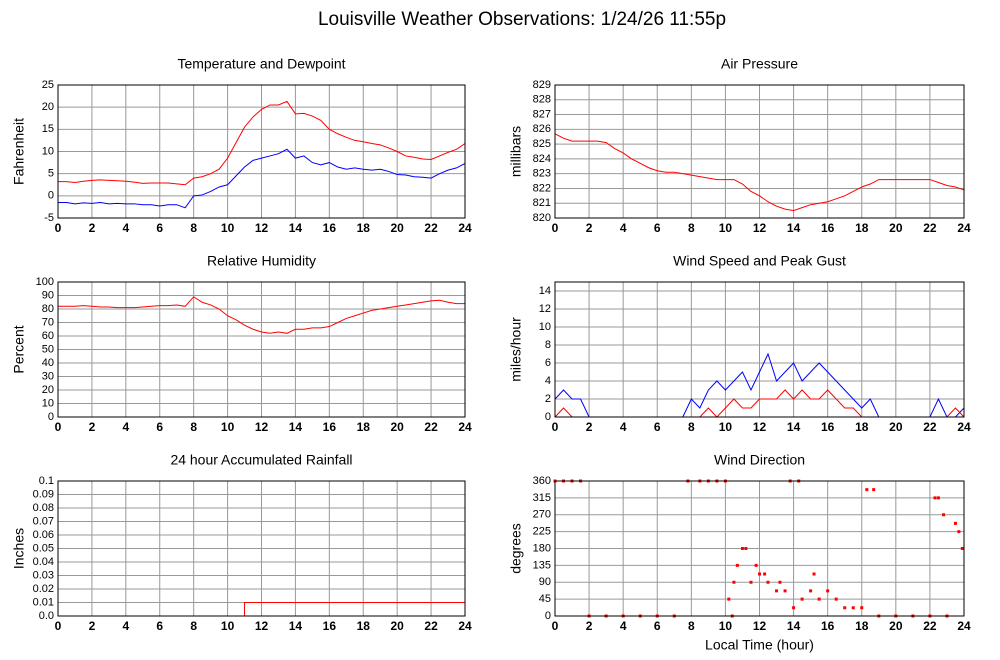 This screenshot has height=660, width=1000. I want to click on y-tick-label: 822, so click(542, 188).